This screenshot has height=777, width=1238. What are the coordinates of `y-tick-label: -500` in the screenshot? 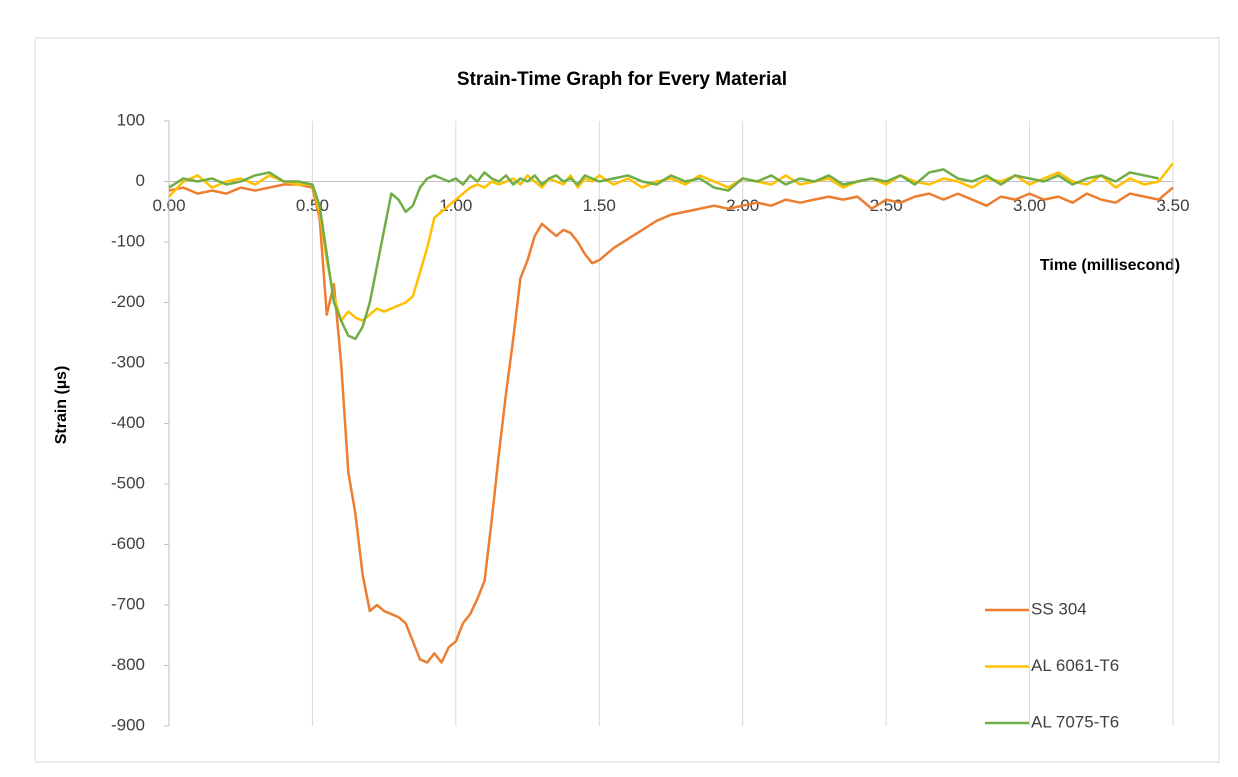 It's located at (128, 482).